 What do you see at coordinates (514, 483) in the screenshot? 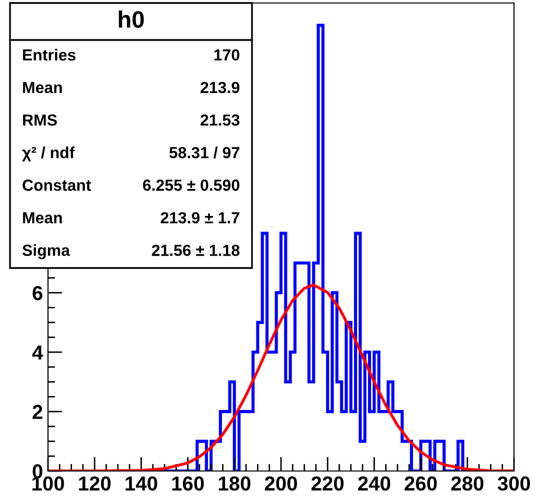
I see `x-tick-label: 300` at bounding box center [514, 483].